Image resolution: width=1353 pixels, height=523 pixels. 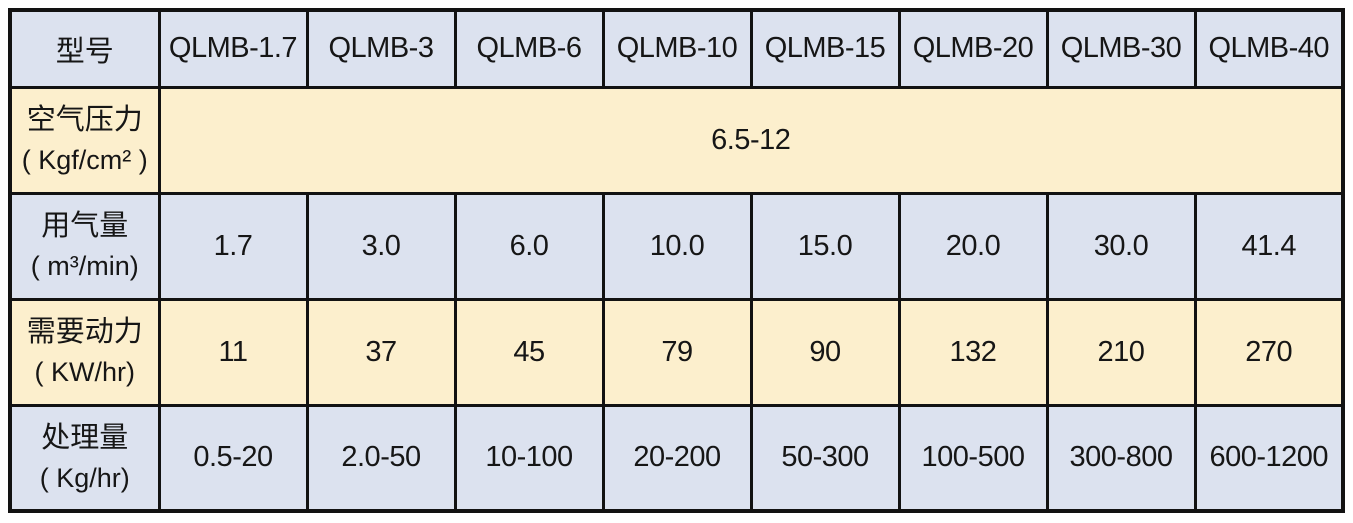 What do you see at coordinates (1269, 352) in the screenshot?
I see `value-cell: 270` at bounding box center [1269, 352].